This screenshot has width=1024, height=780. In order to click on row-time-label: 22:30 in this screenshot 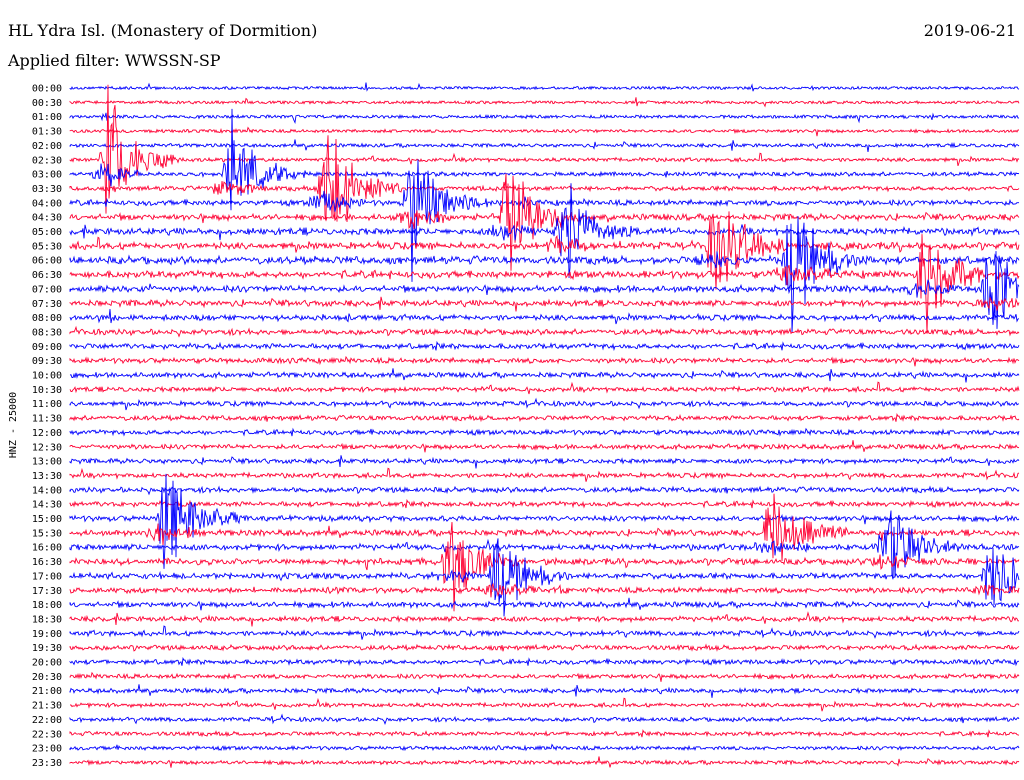, I will do `click(47, 734)`.